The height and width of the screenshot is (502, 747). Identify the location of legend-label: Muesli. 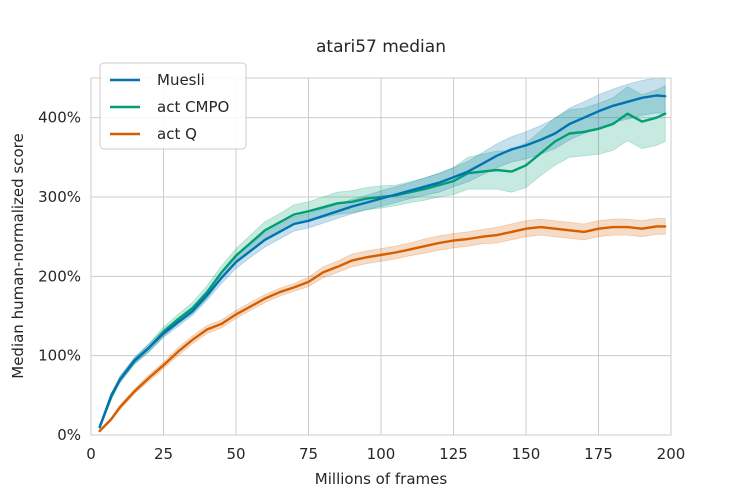
(181, 80).